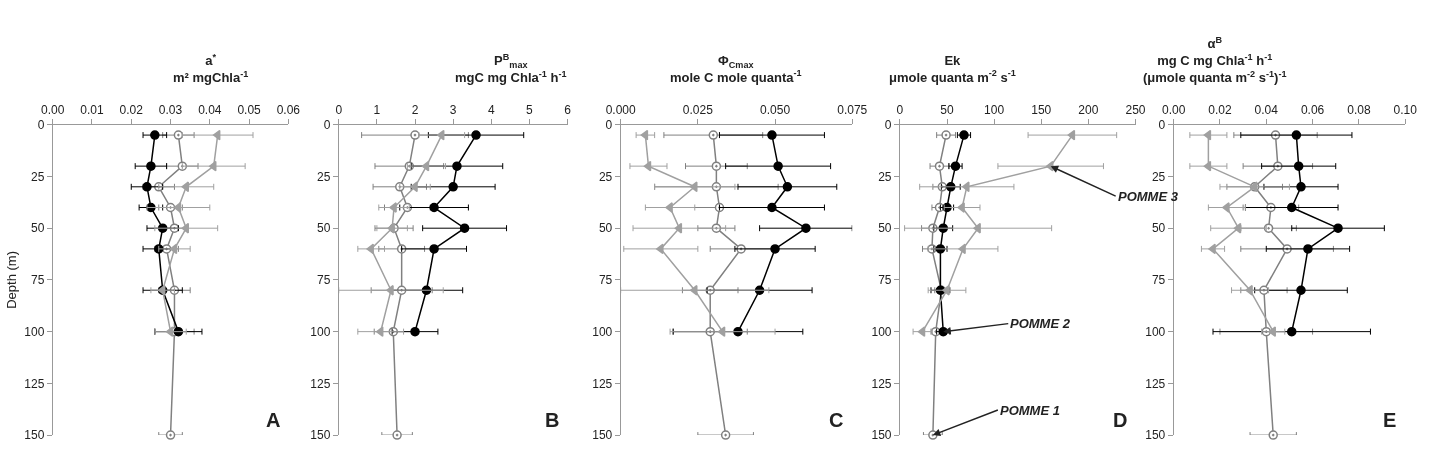 This screenshot has height=465, width=1437. What do you see at coordinates (1040, 323) in the screenshot?
I see `annotation: POMME 2` at bounding box center [1040, 323].